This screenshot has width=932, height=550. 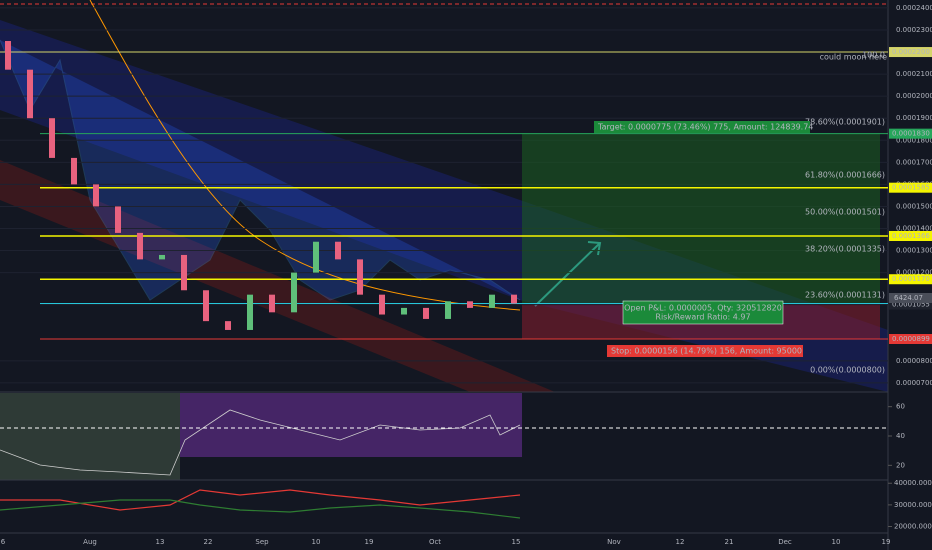 I want to click on x-tick-label: 6, so click(x=3, y=542).